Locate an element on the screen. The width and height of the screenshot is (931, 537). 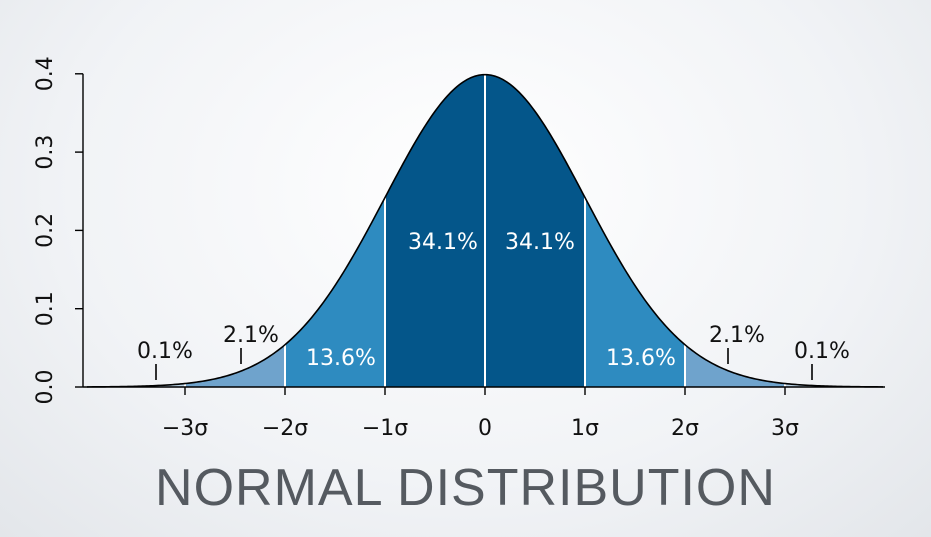
y-ticks: 0.0 0.1 0.2 0.3 0.4 is located at coordinates (58, 230).